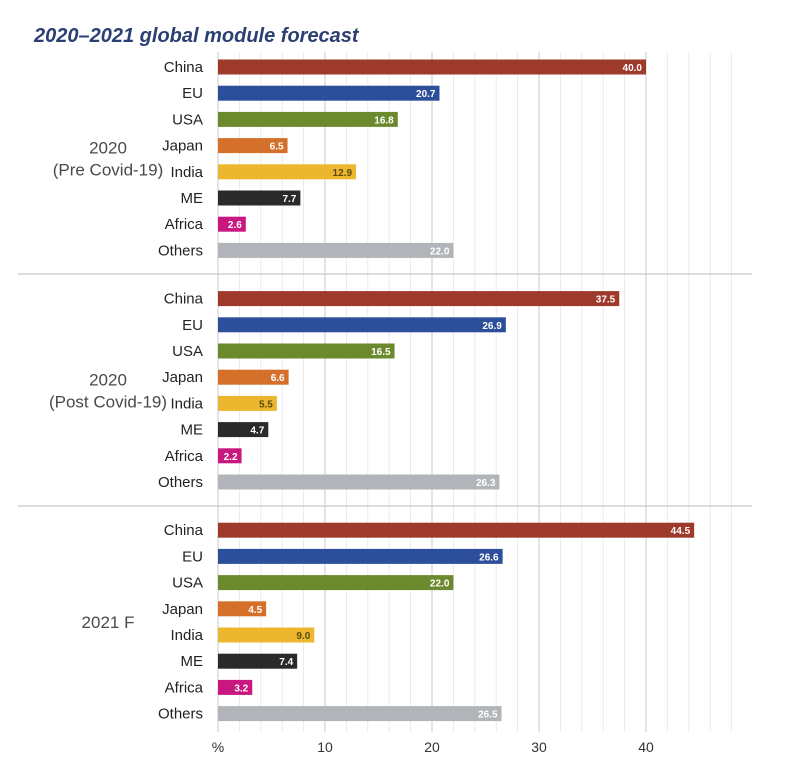 Image resolution: width=800 pixels, height=767 pixels. I want to click on value-label: 3.2, so click(241, 688).